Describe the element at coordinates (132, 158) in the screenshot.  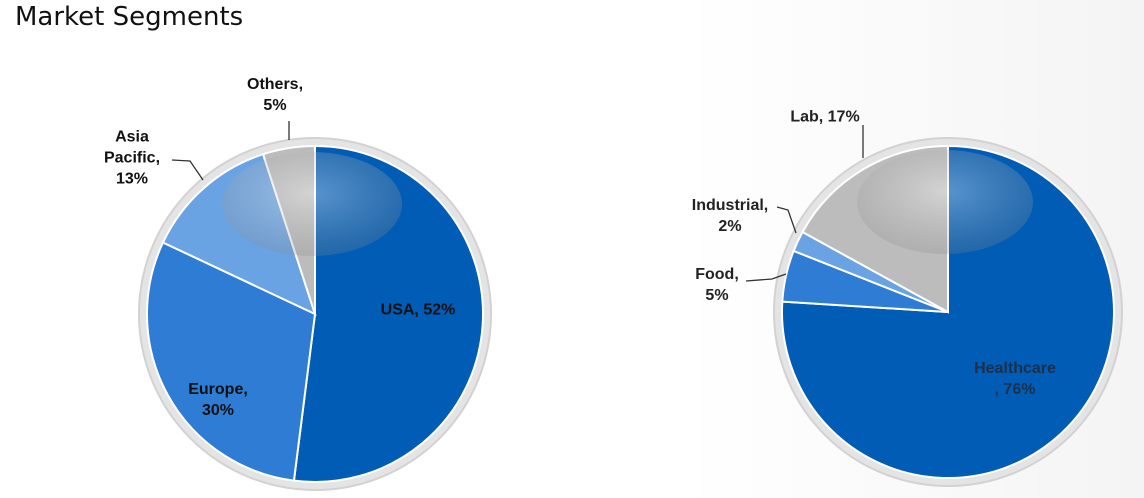
I see `data-label: Asia Pacific, 13%` at that location.